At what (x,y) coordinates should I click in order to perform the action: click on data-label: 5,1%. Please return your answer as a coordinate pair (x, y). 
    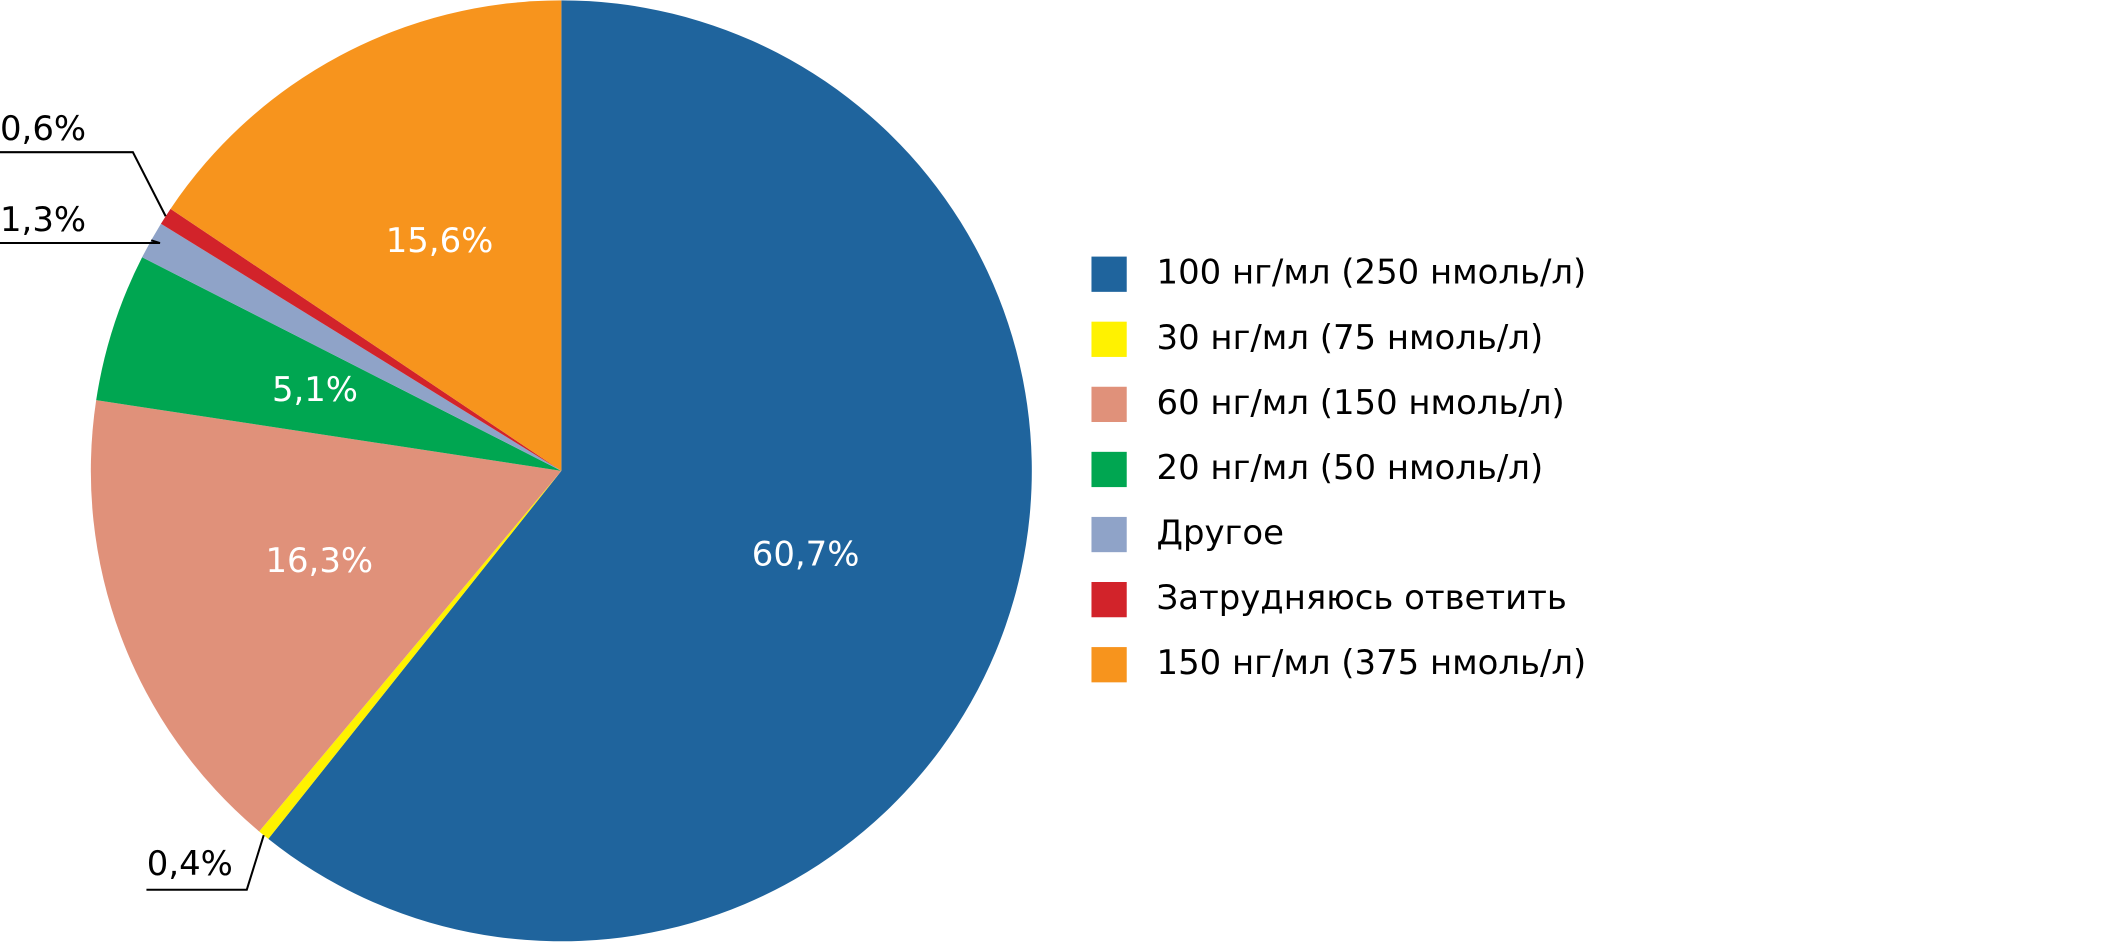
    Looking at the image, I should click on (315, 389).